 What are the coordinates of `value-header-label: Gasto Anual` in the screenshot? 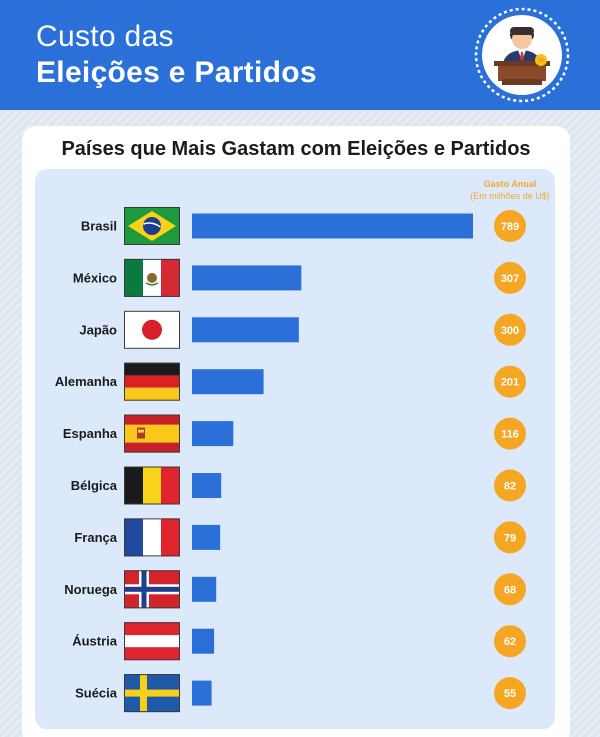 It's located at (510, 184).